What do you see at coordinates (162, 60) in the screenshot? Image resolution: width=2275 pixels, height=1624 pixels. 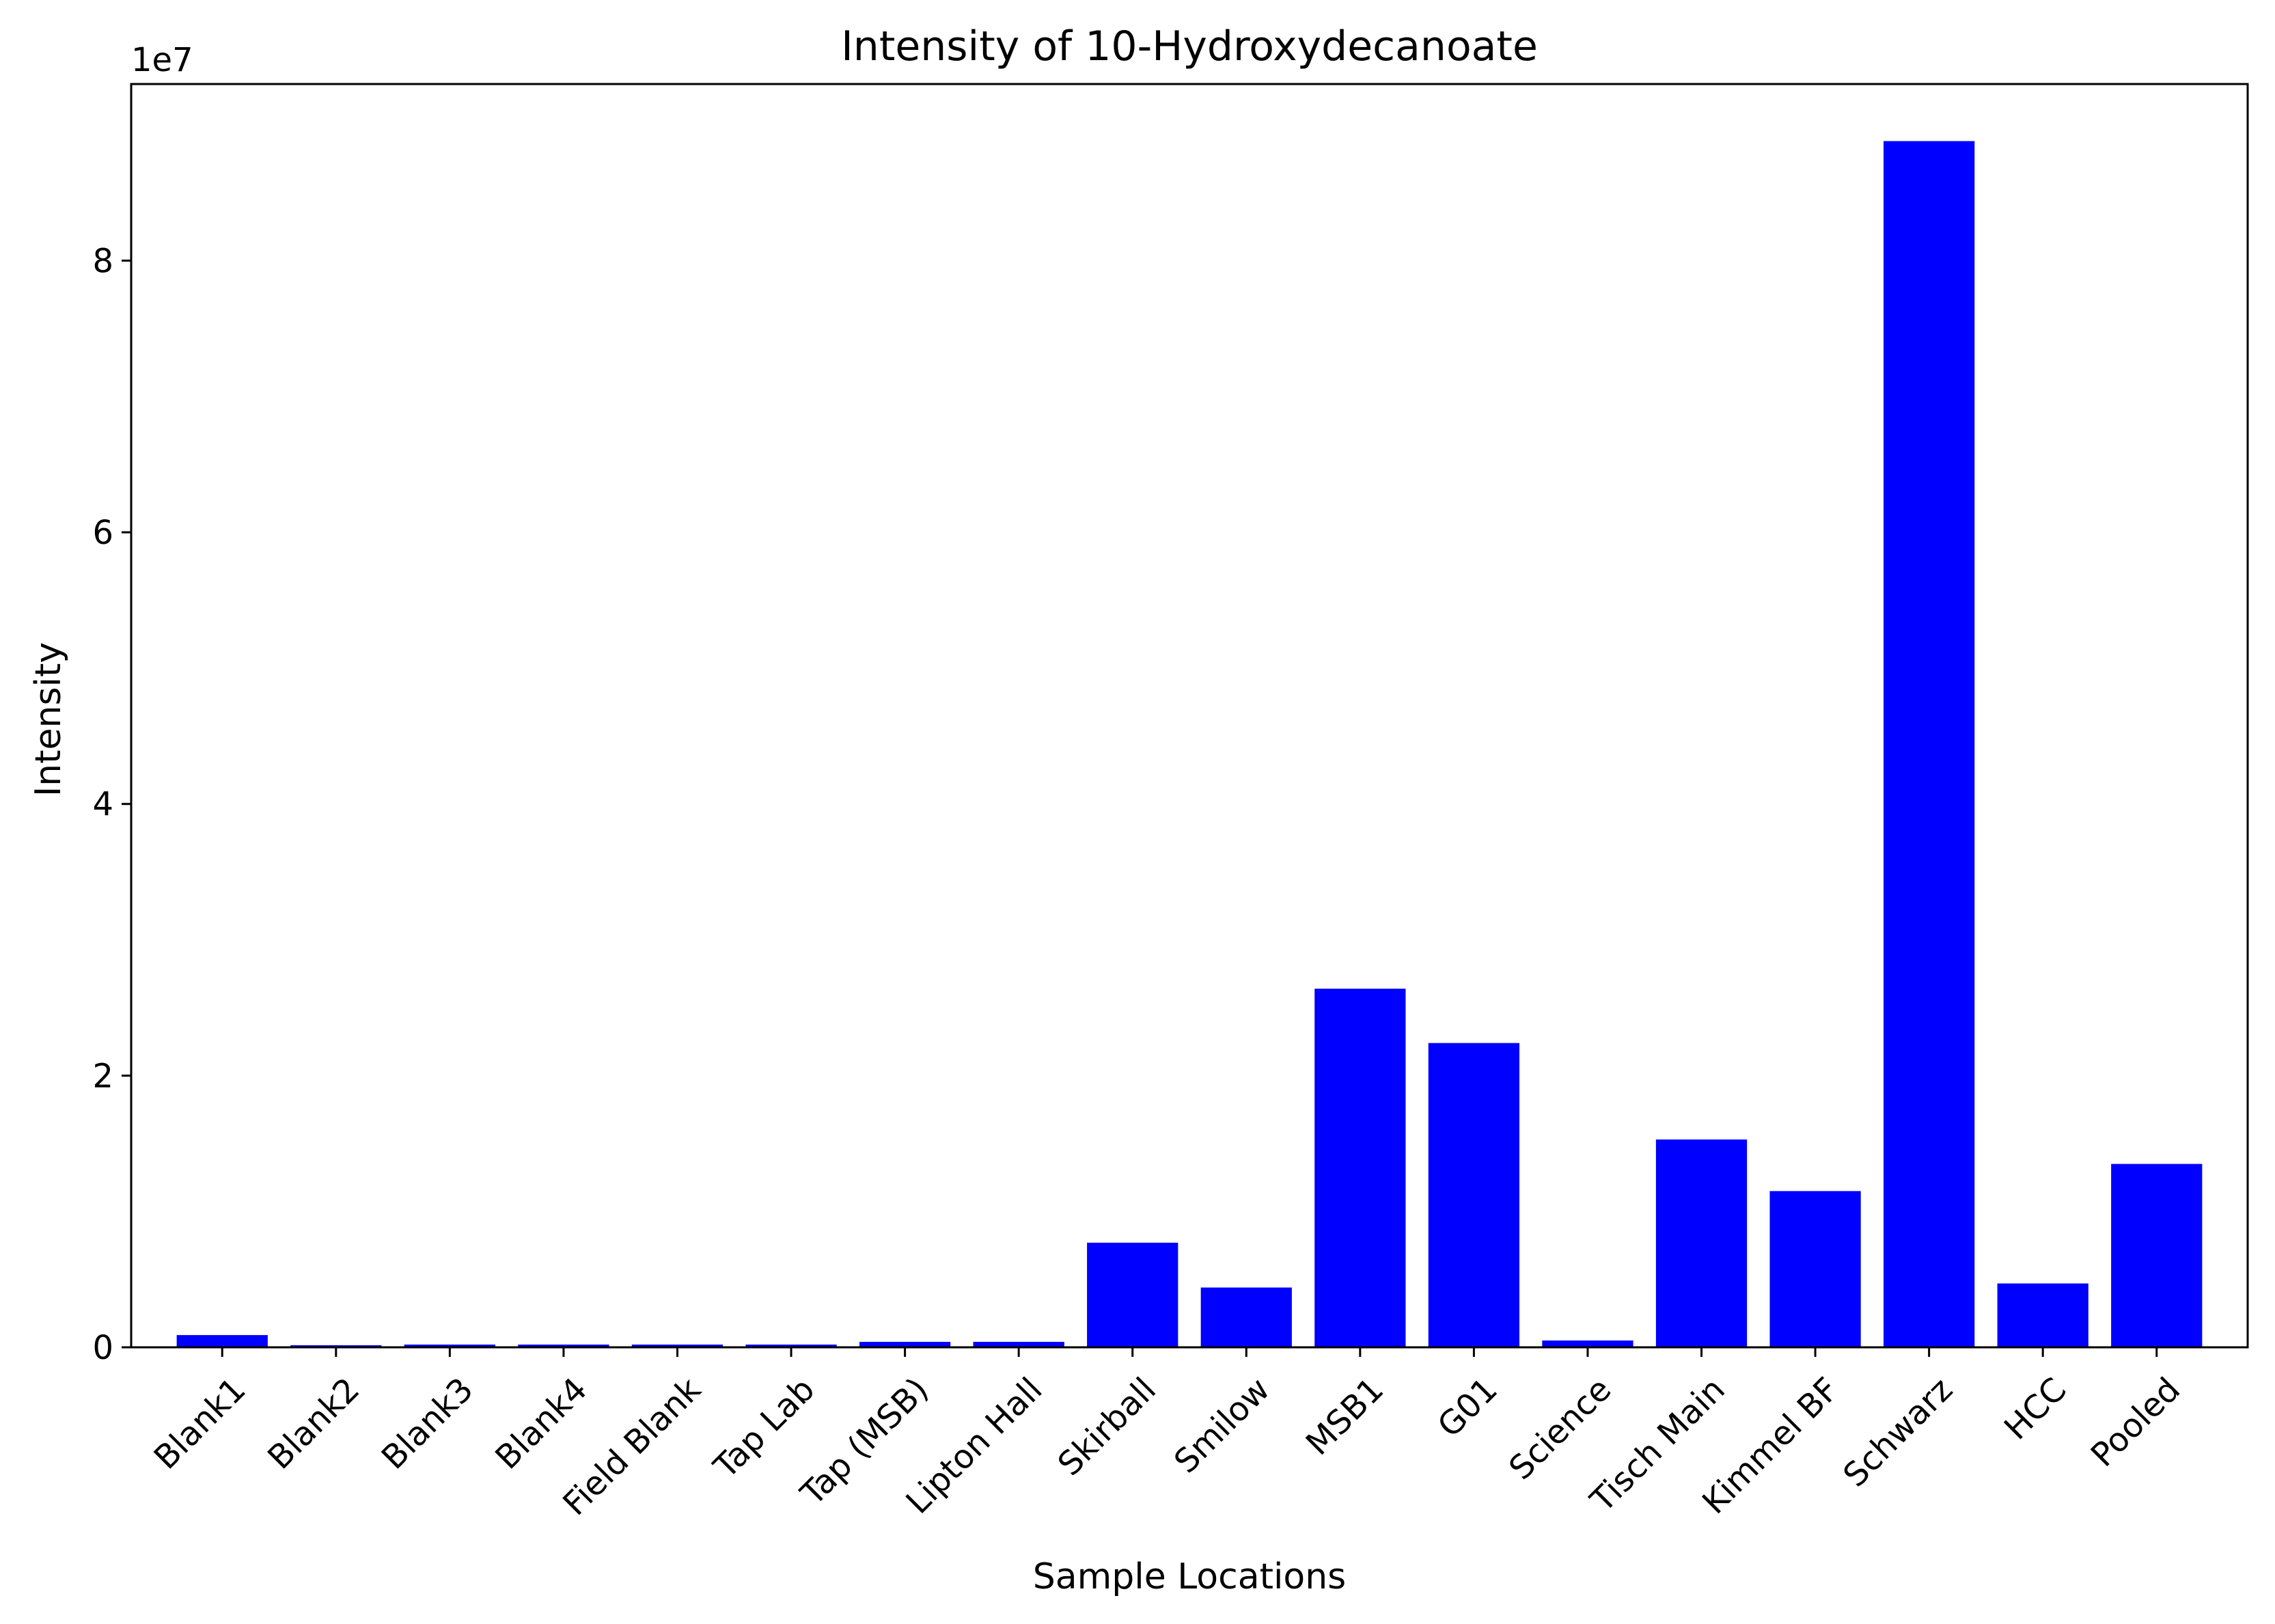 I see `y-axis-offset-label: 1e7` at bounding box center [162, 60].